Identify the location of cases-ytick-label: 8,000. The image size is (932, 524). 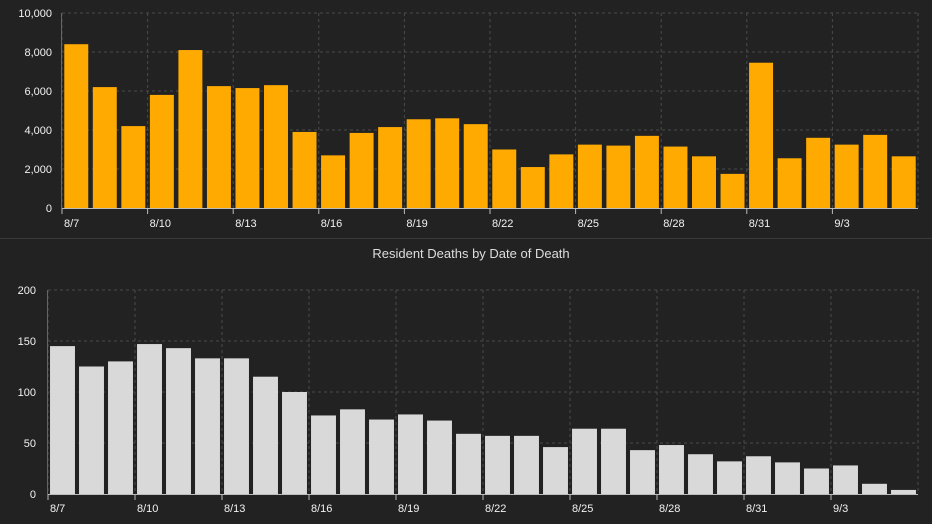
(38, 53).